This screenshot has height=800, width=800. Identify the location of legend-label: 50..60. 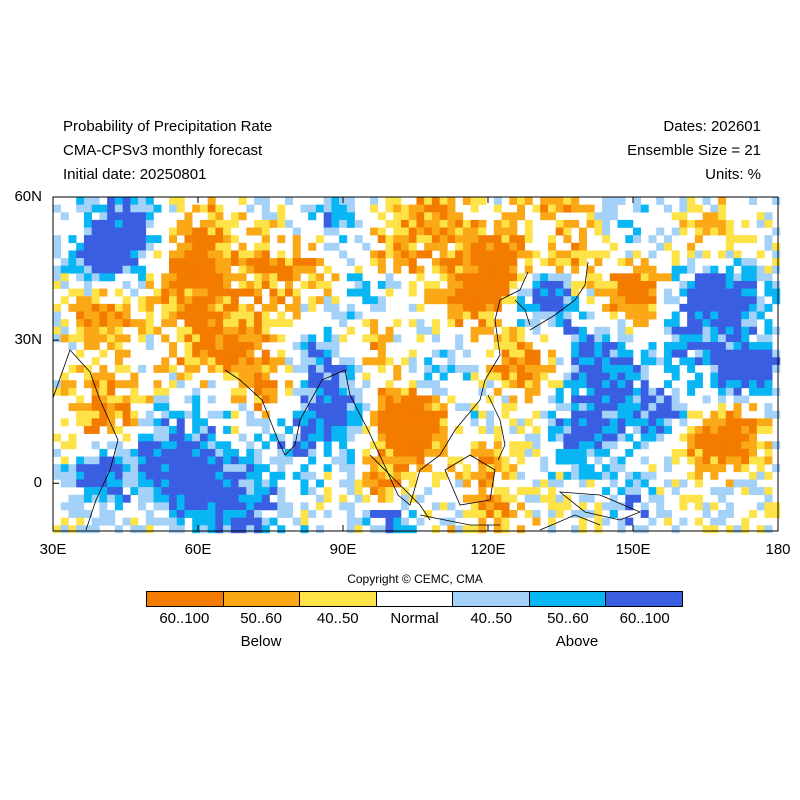
(261, 618).